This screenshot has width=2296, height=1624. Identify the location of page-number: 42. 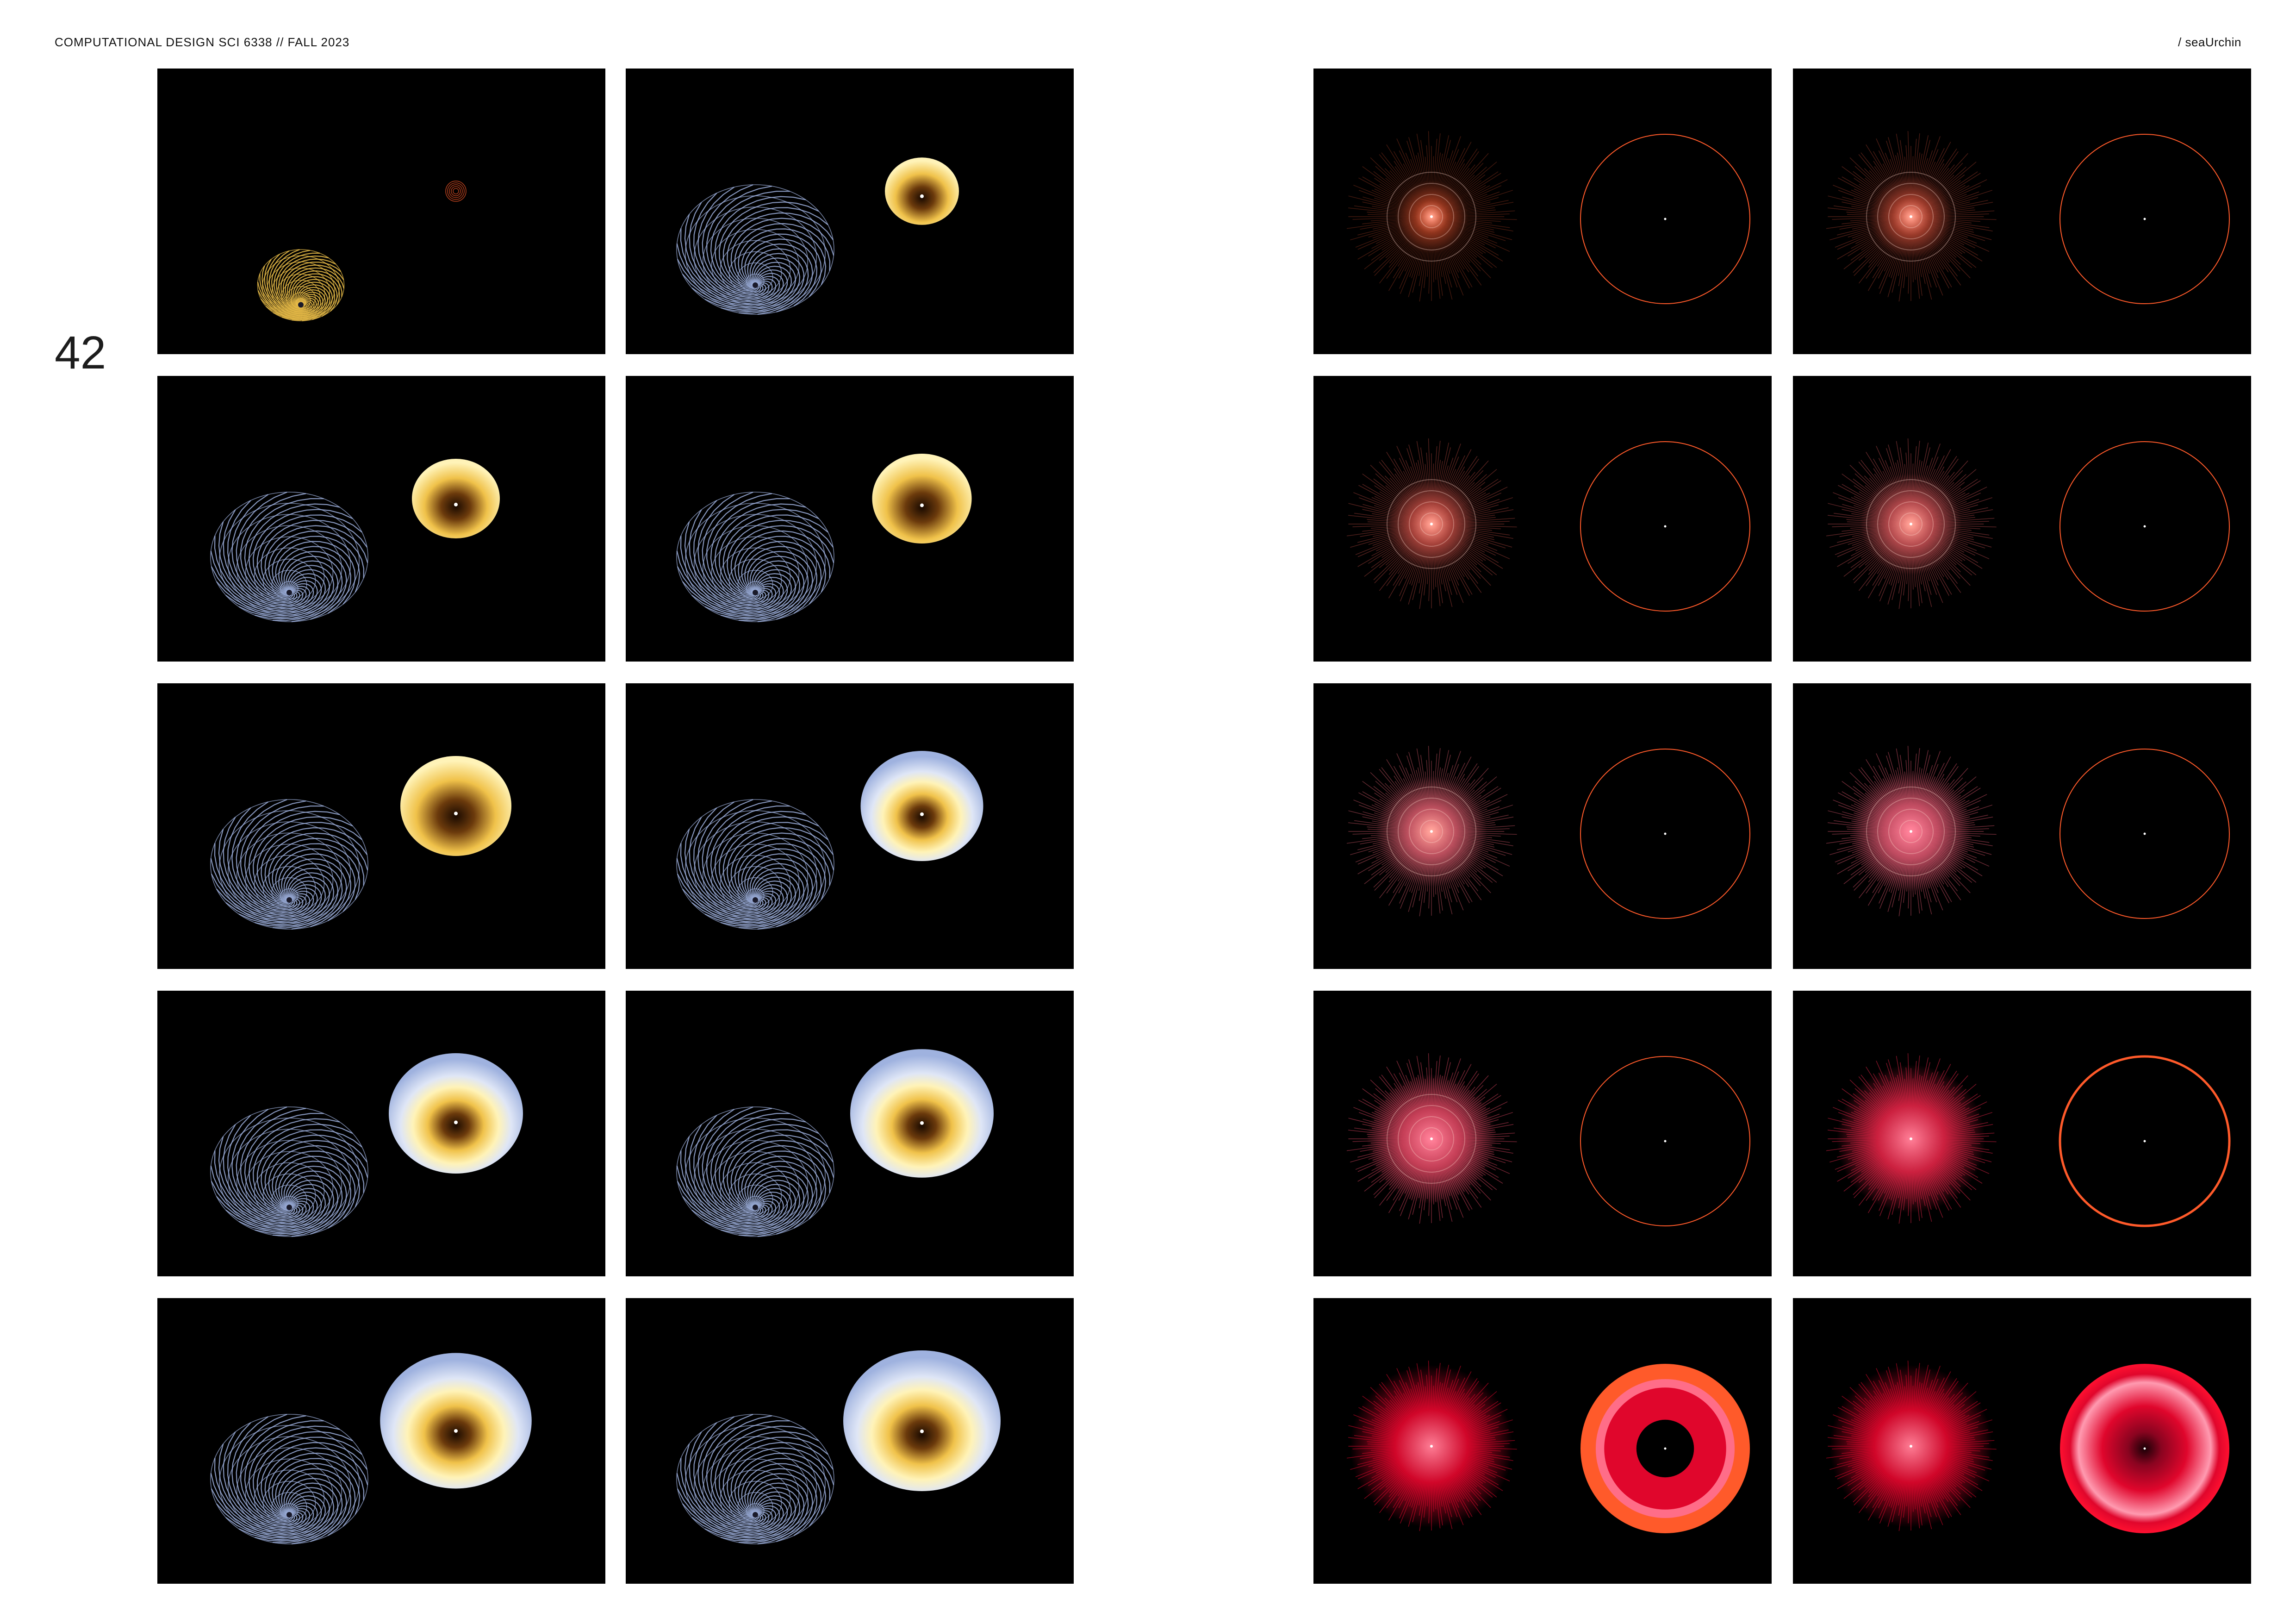
(80, 353).